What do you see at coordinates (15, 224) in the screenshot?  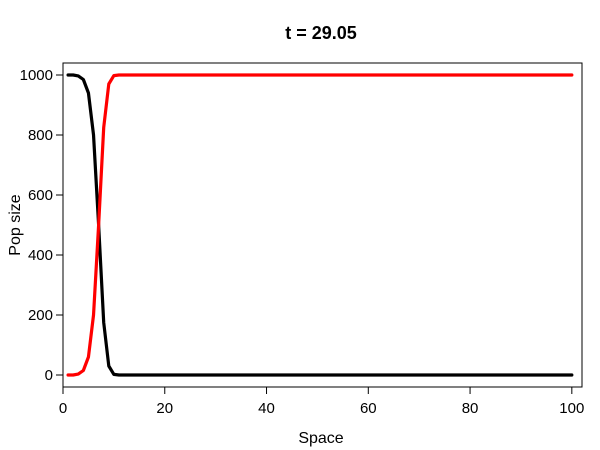 I see `y-axis-label: Pop size` at bounding box center [15, 224].